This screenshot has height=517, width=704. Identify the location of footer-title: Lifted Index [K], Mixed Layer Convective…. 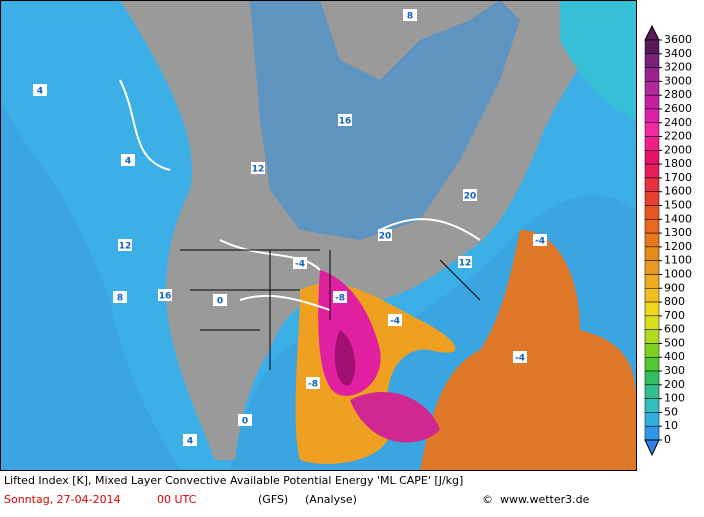
(233, 480).